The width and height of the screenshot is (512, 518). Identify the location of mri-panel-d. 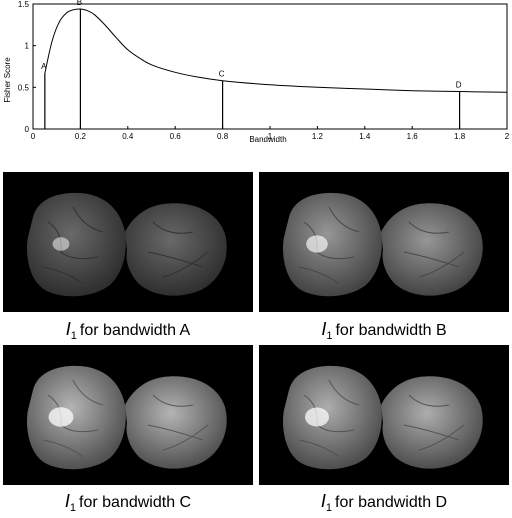
(384, 415).